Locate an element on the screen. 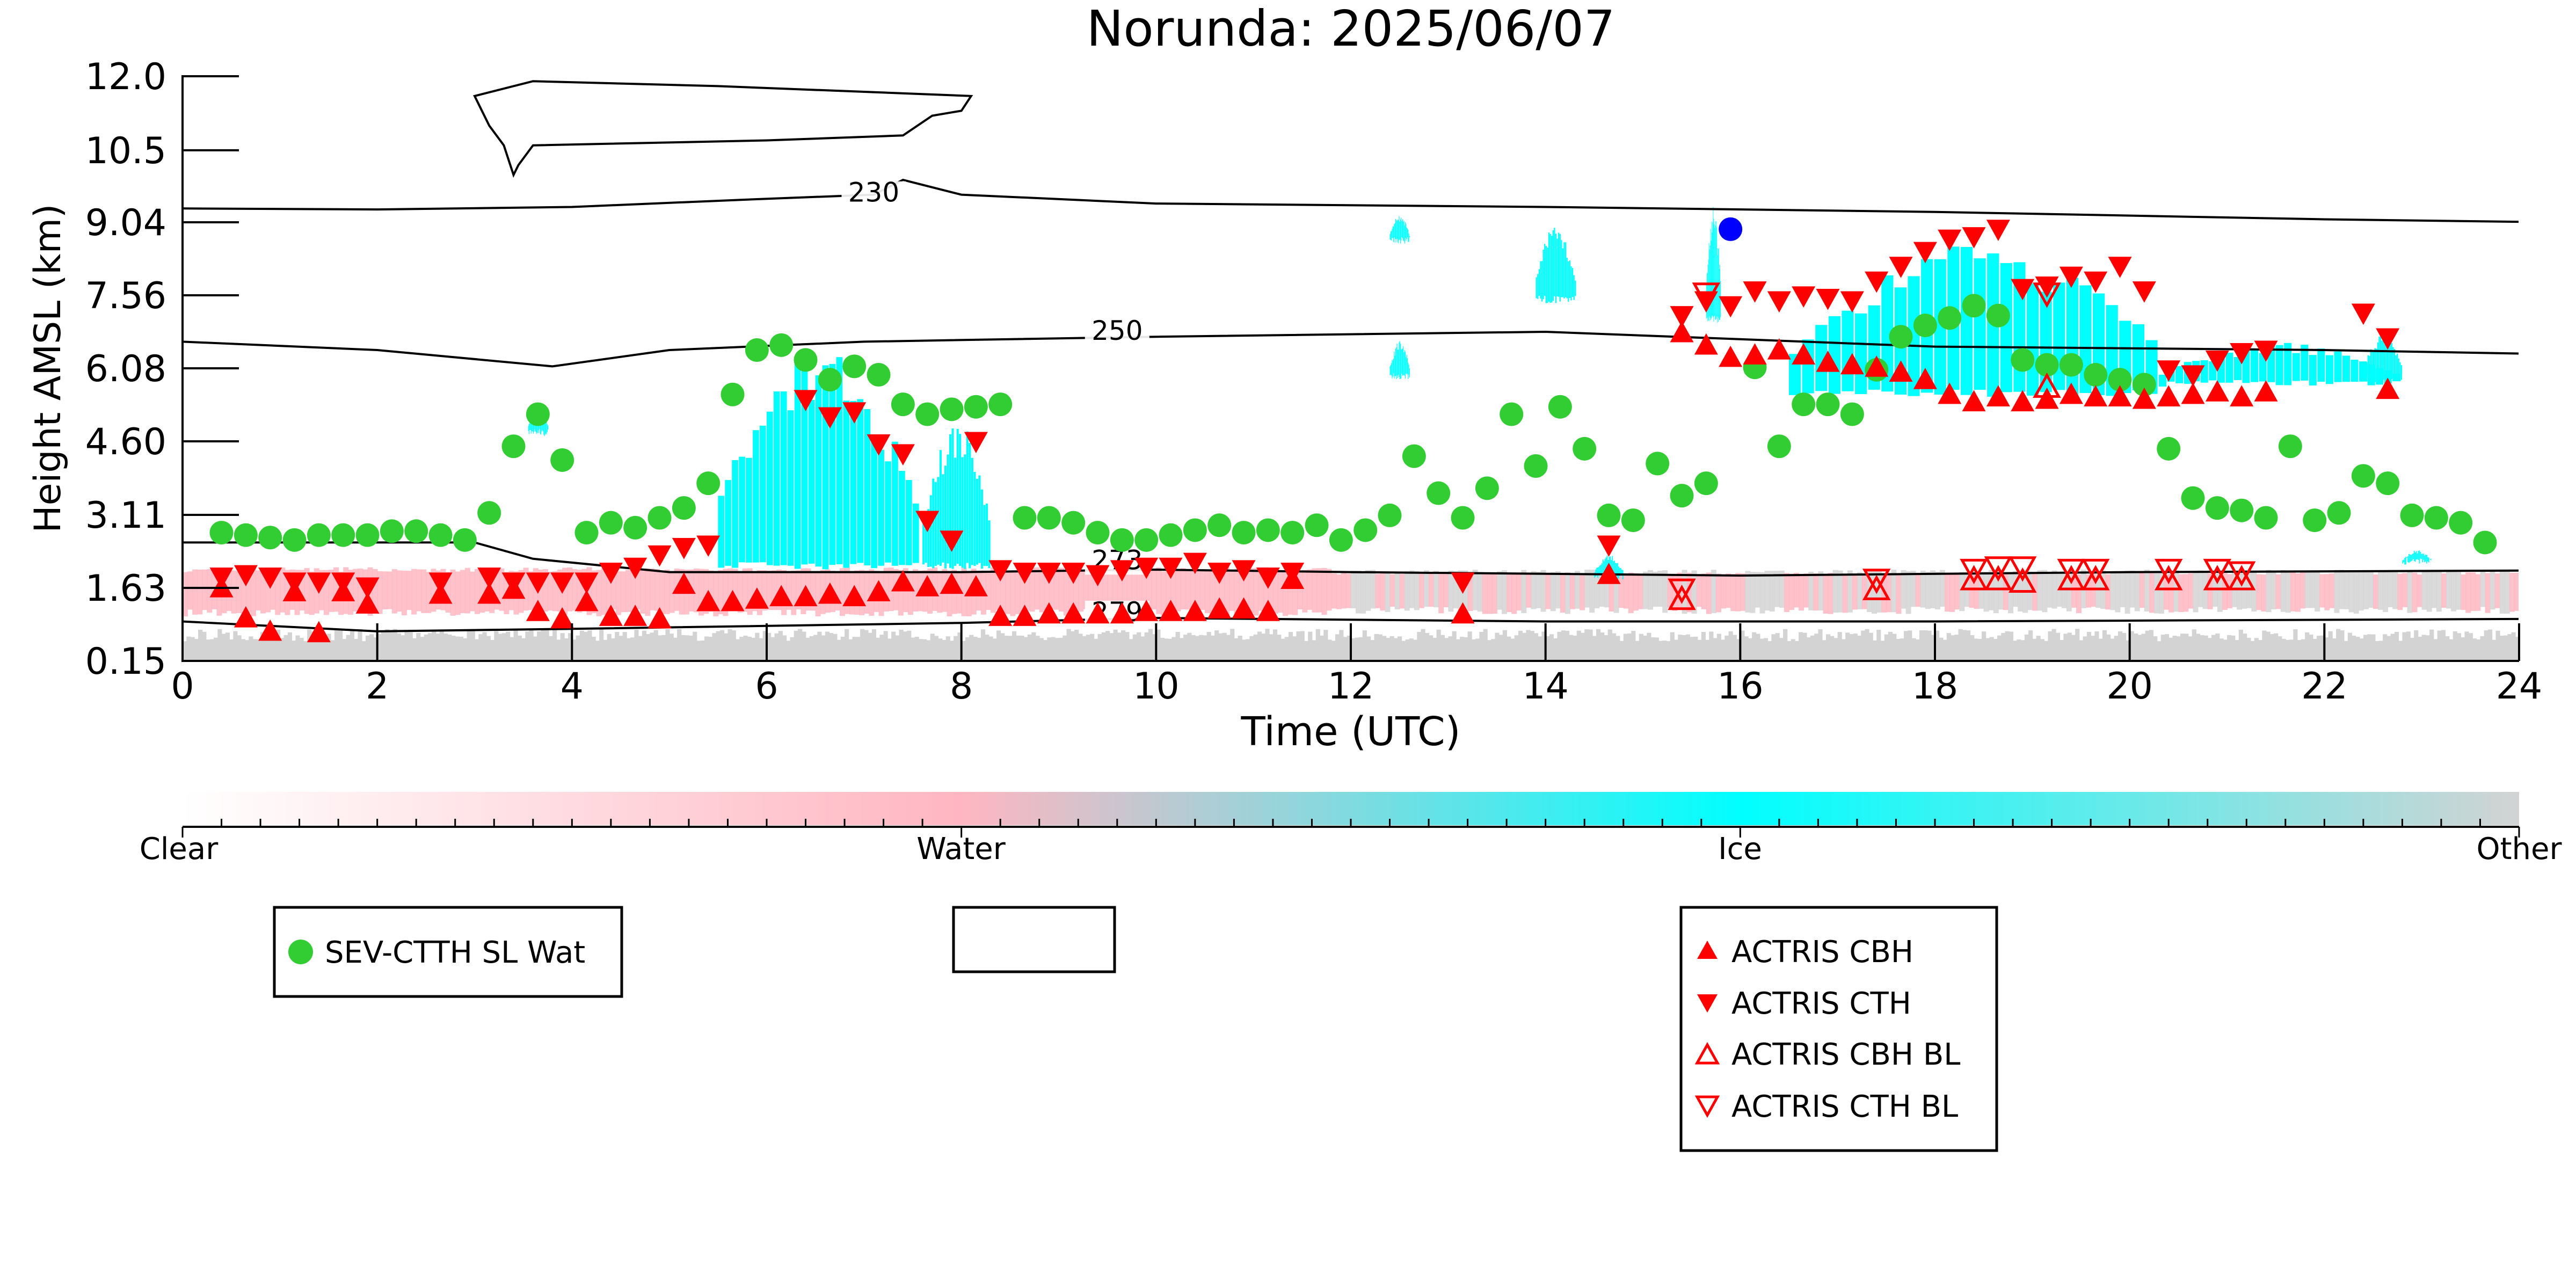  x-axis-label: Time (UTC) is located at coordinates (1350, 732).